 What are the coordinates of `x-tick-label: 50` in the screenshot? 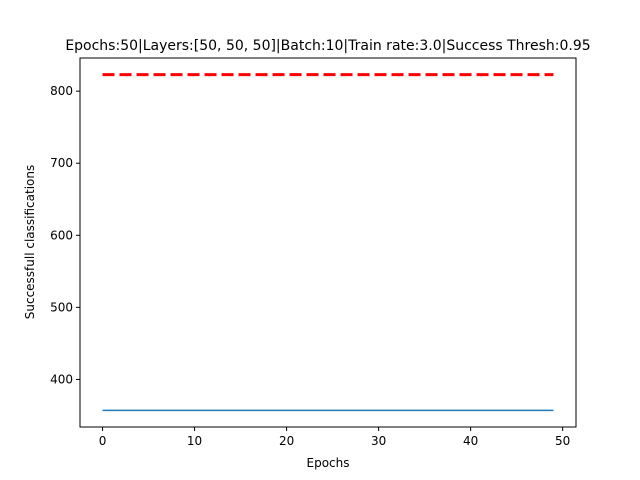 It's located at (562, 441).